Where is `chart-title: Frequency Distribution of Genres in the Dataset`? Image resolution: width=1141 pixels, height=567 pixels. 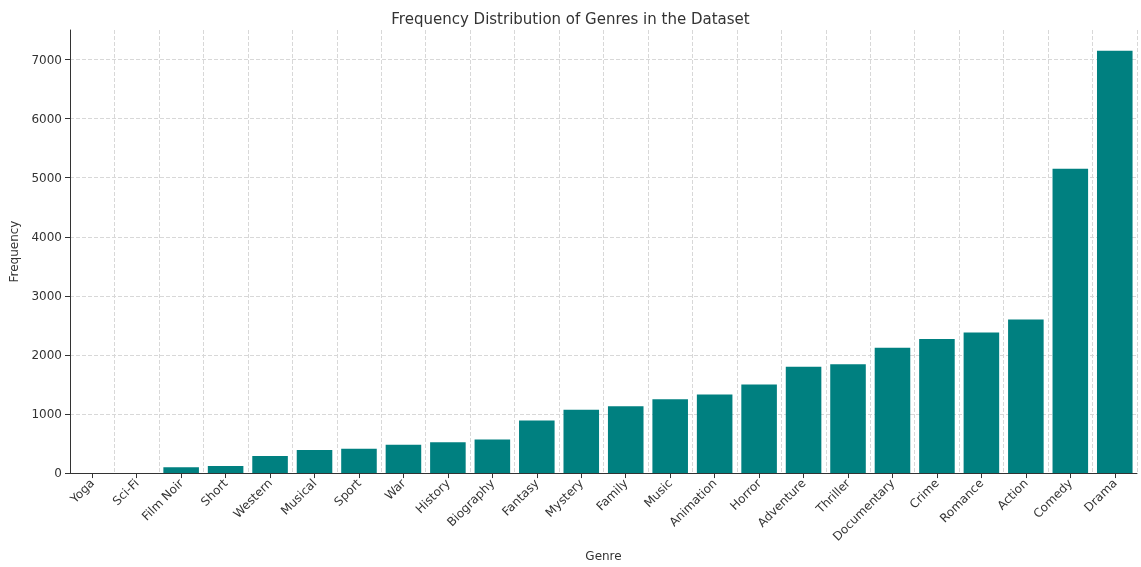
chart-title: Frequency Distribution of Genres in the Dataset is located at coordinates (570, 18).